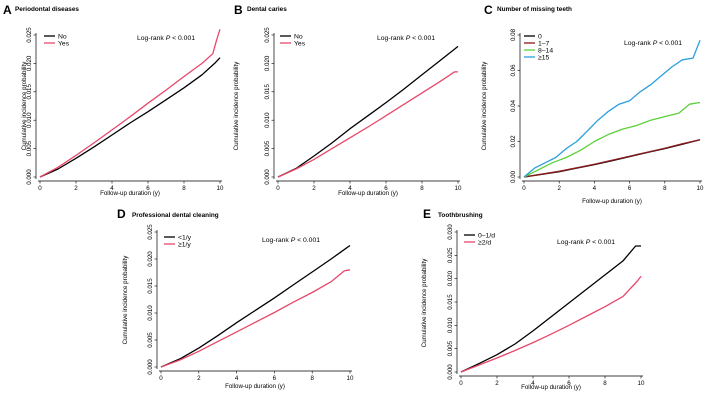 The height and width of the screenshot is (400, 709). What do you see at coordinates (450, 302) in the screenshot?
I see `y-tick-label-e-3: 0.015` at bounding box center [450, 302].